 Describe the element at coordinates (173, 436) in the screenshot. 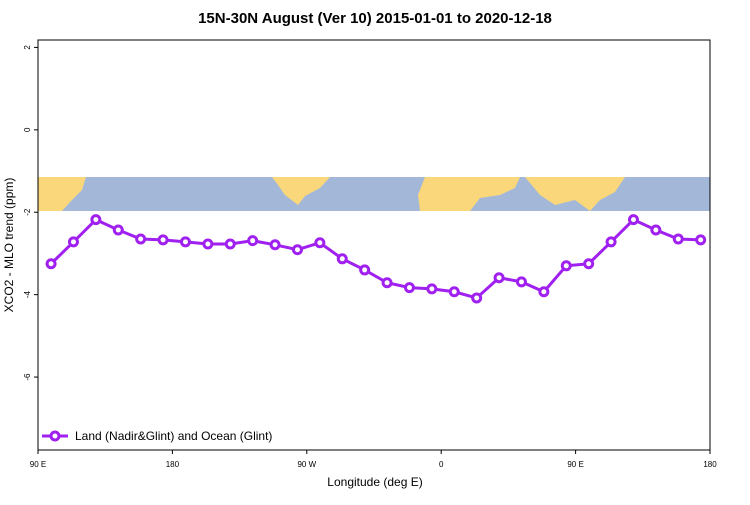

I see `legend-label: Land (Nadir&Glint) and Ocean (Glint)` at that location.